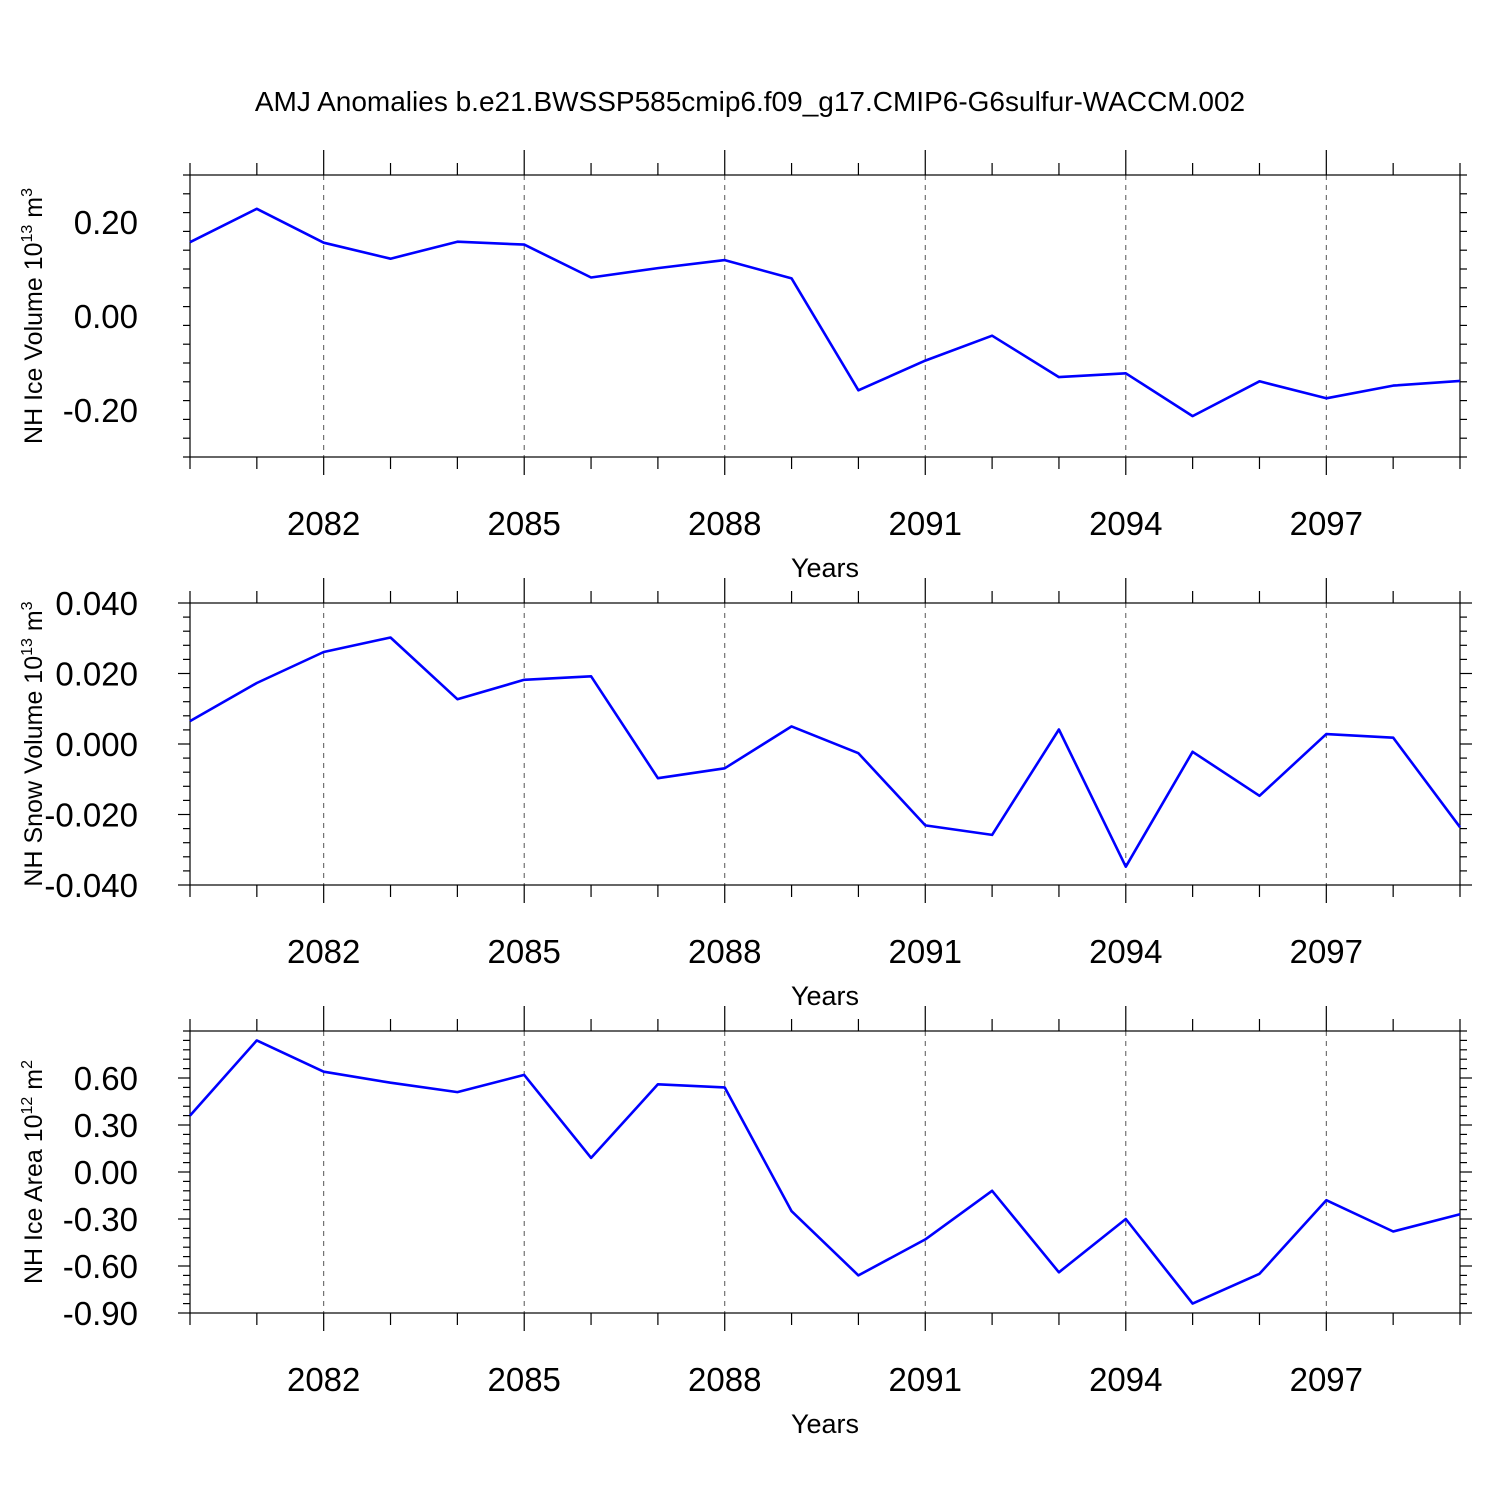 The image size is (1500, 1500). I want to click on y-tick-label: -0.90, so click(100, 1313).